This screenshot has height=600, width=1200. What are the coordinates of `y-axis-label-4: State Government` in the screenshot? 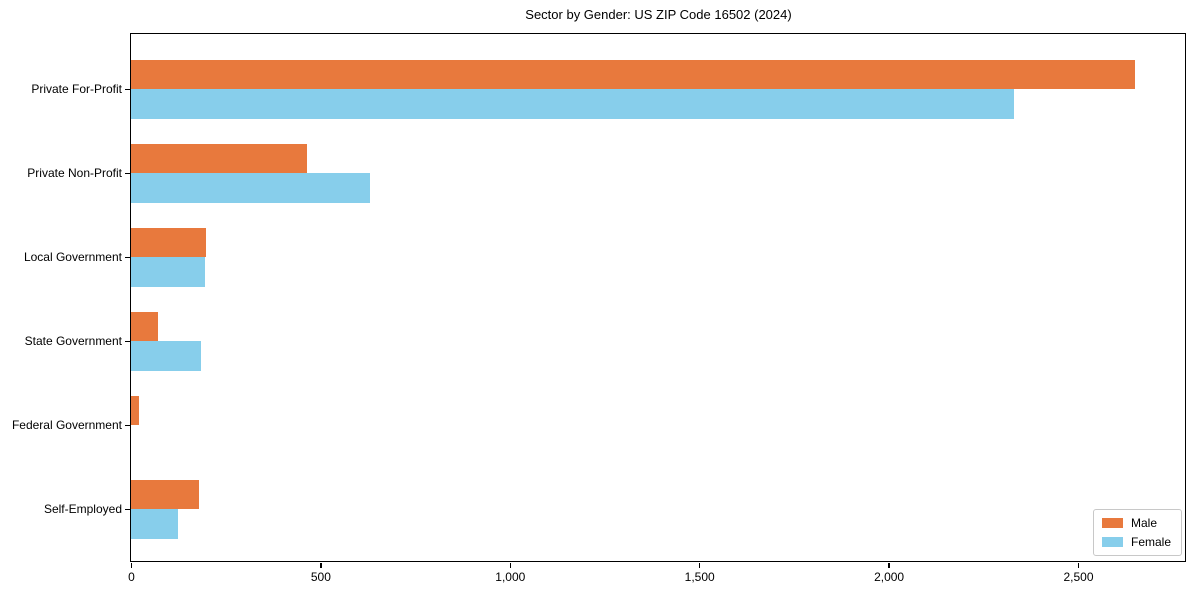 It's located at (73, 340).